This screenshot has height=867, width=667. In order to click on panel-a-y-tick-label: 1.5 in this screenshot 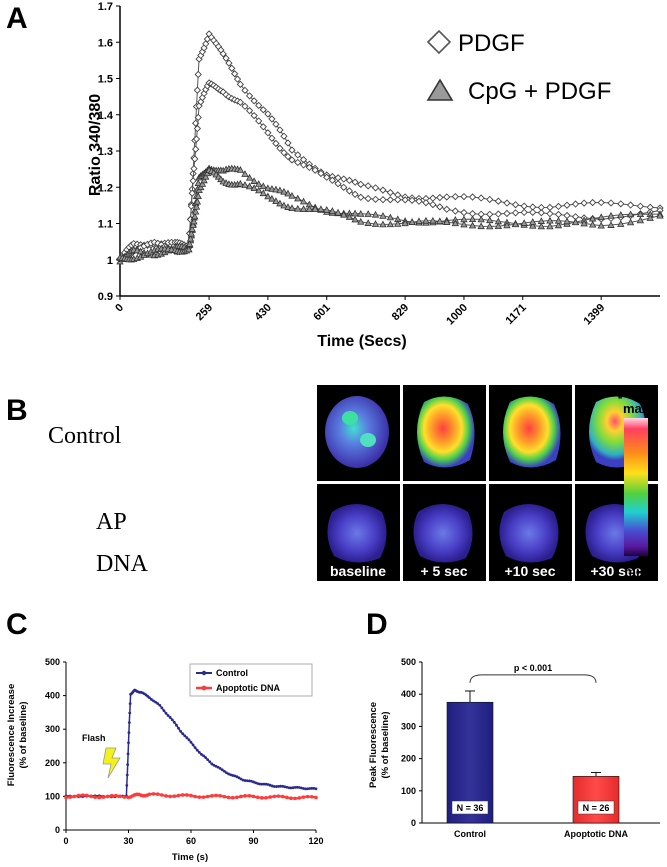, I will do `click(105, 80)`.